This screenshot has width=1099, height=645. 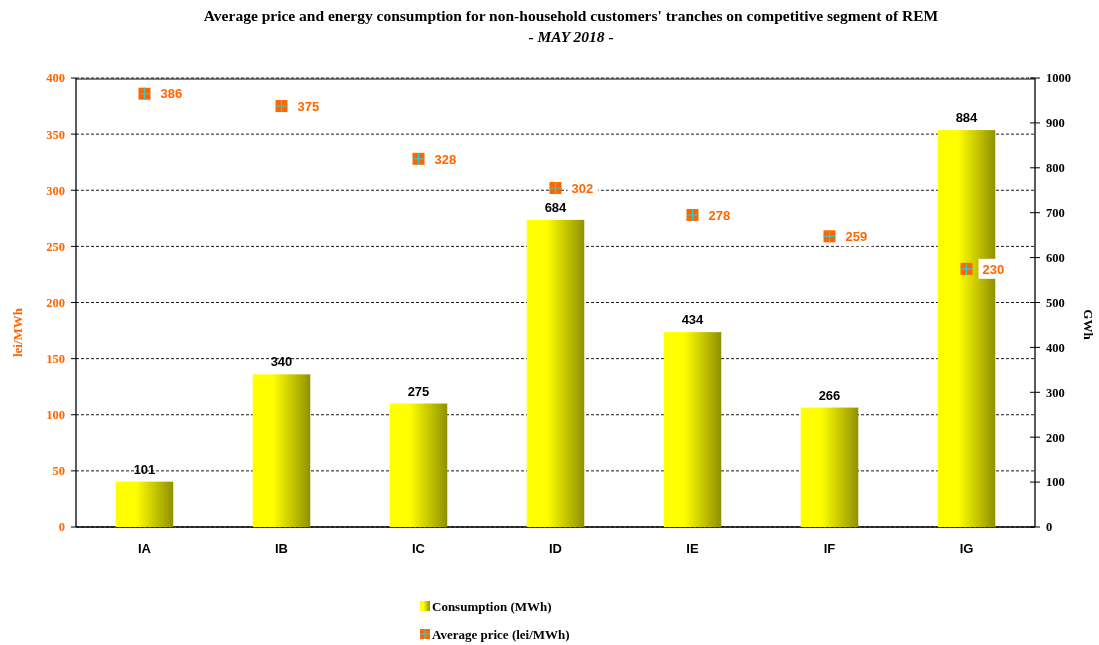 I want to click on data-label: 375, so click(x=308, y=106).